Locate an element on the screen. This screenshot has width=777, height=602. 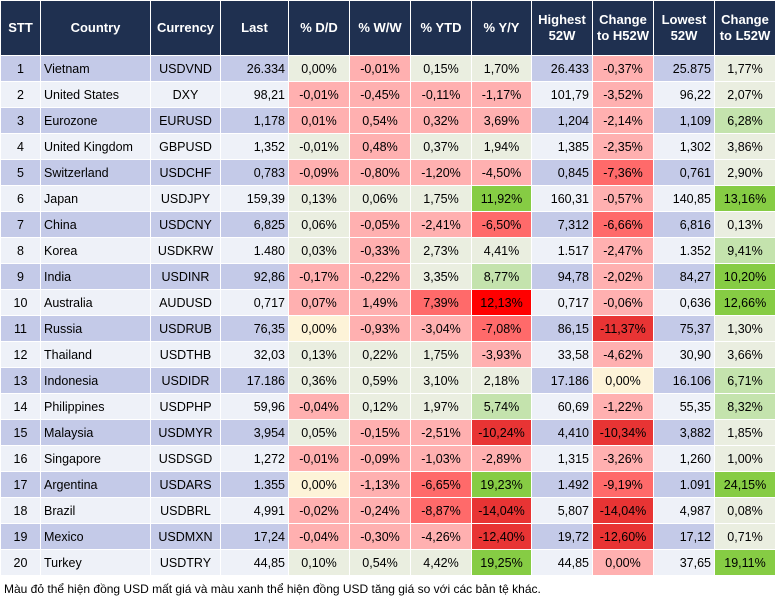
cell-pct-ytd: 2,73% is located at coordinates (441, 250).